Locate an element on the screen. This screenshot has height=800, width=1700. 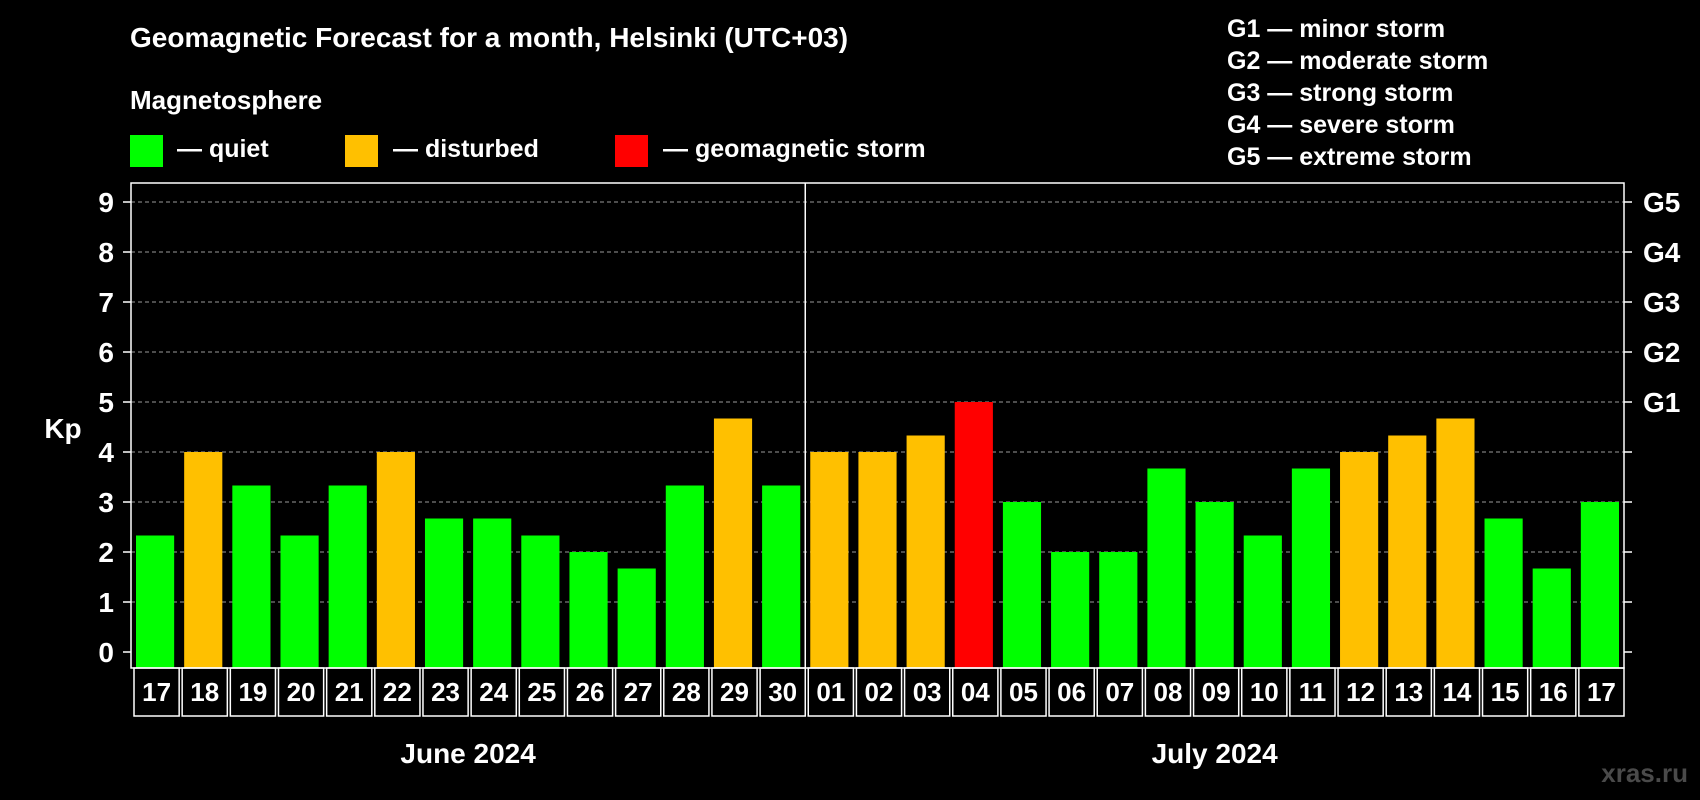
month-label: June 2024 is located at coordinates (468, 753).